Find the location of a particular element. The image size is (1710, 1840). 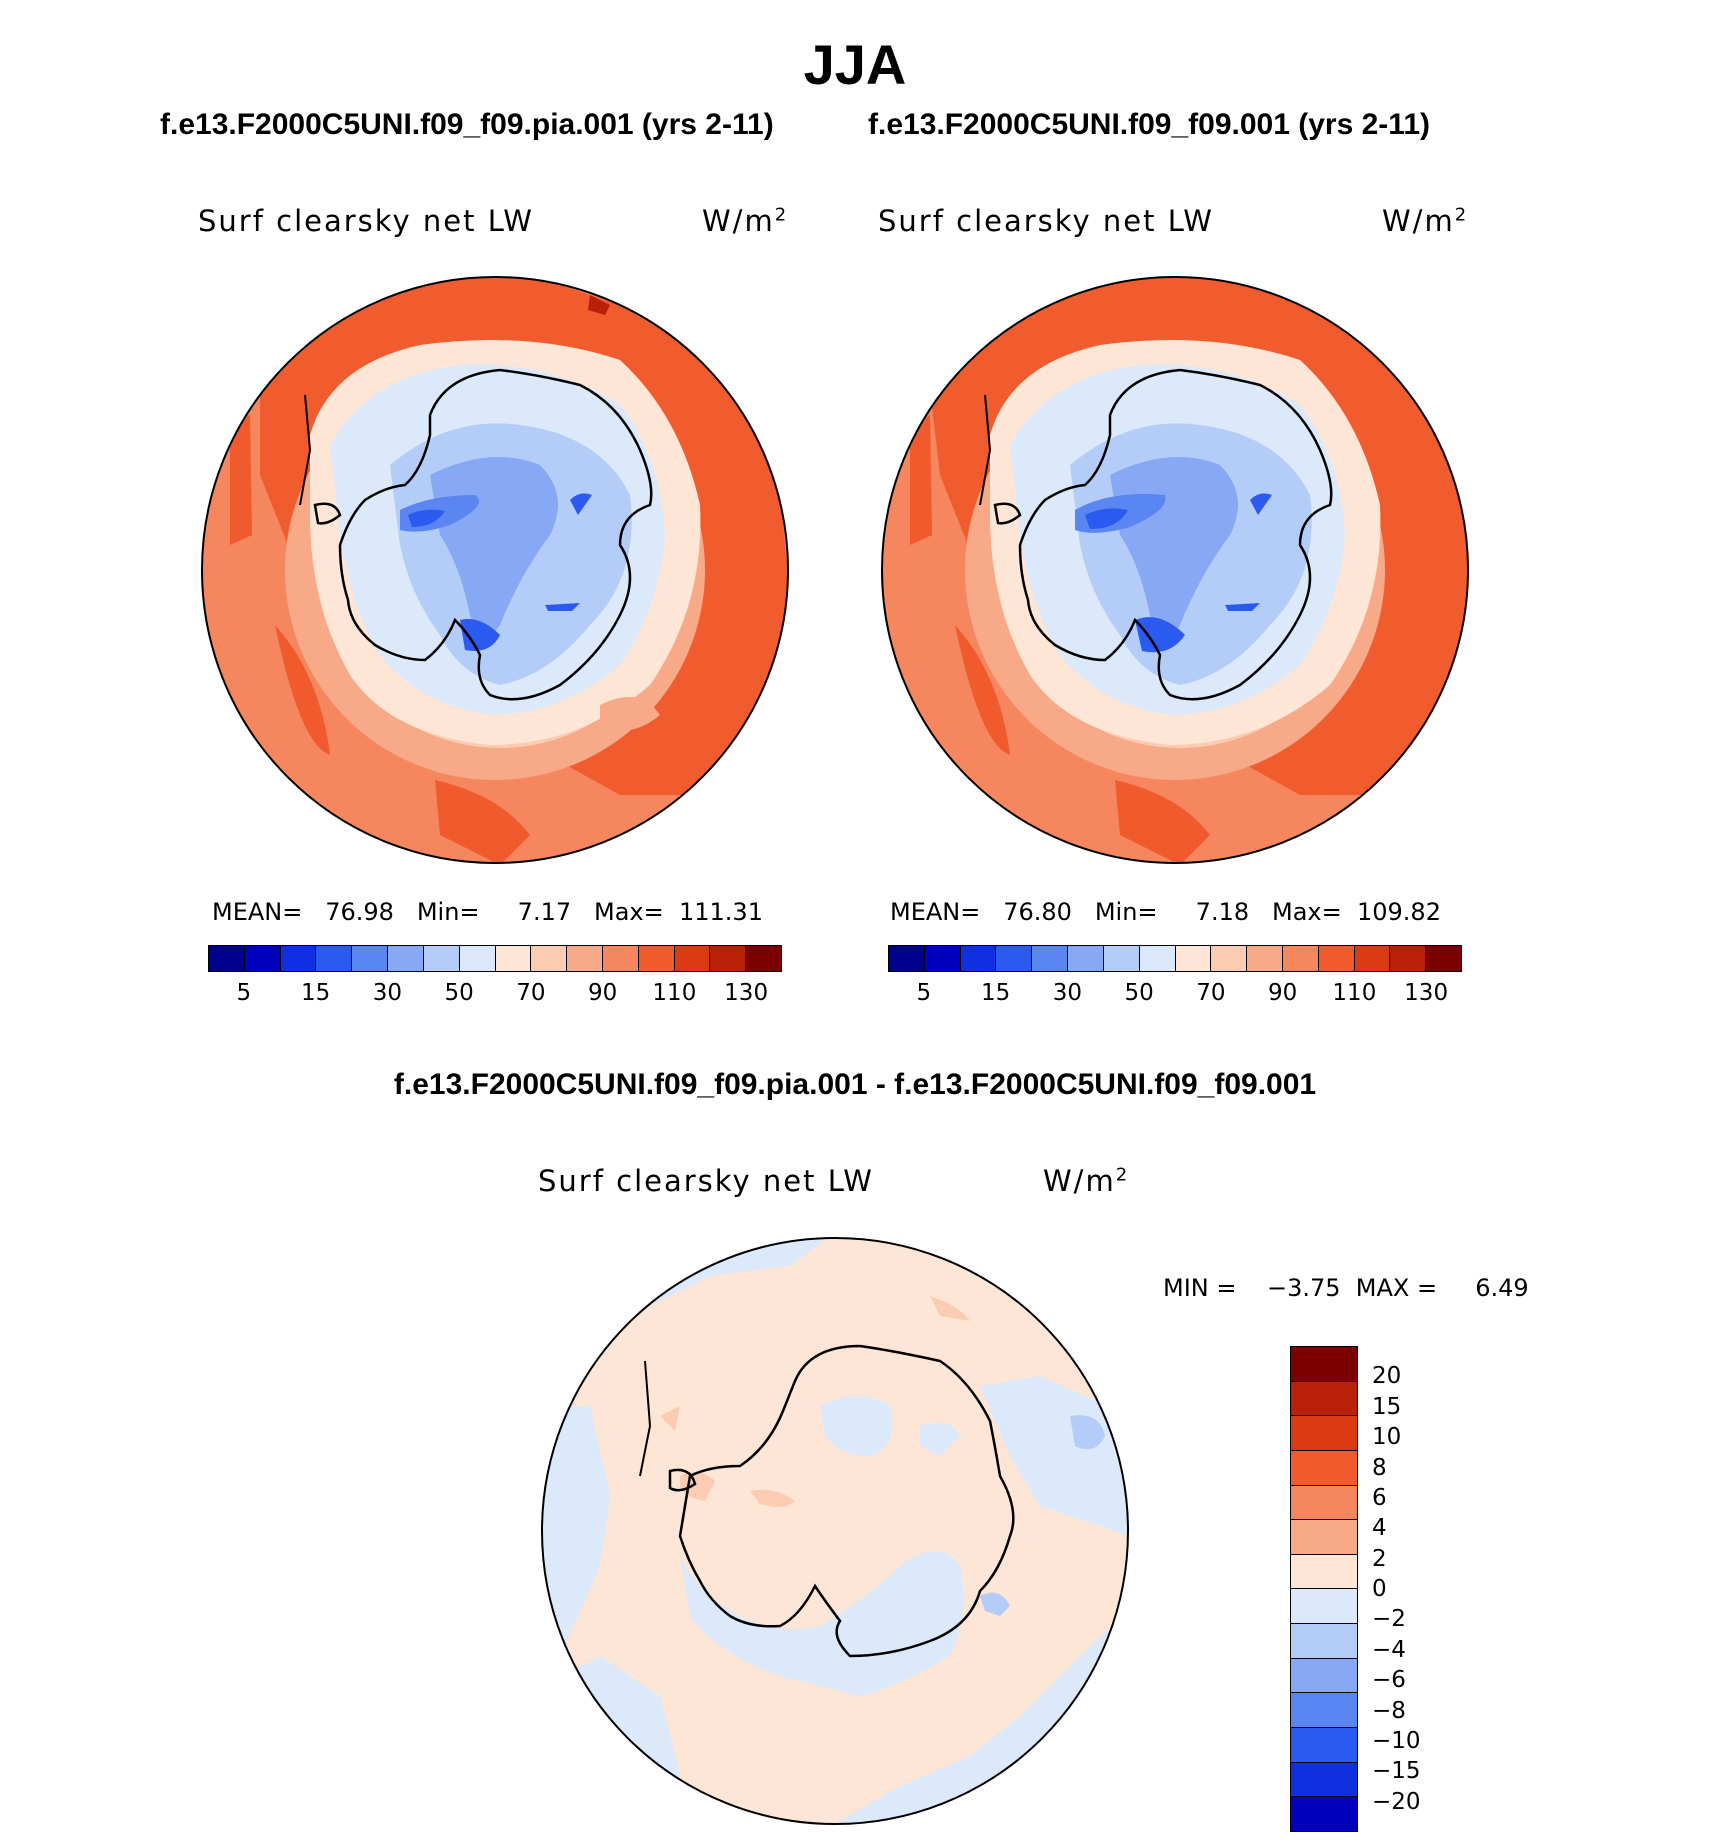

diff-colorbar-container is located at coordinates (1324, 1589).